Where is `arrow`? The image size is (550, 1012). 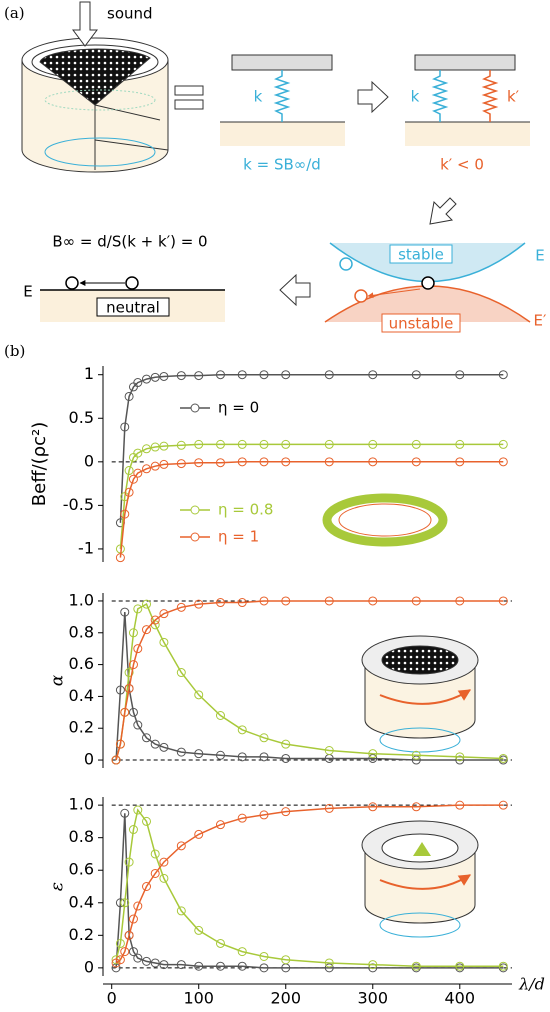 arrow is located at coordinates (373, 97).